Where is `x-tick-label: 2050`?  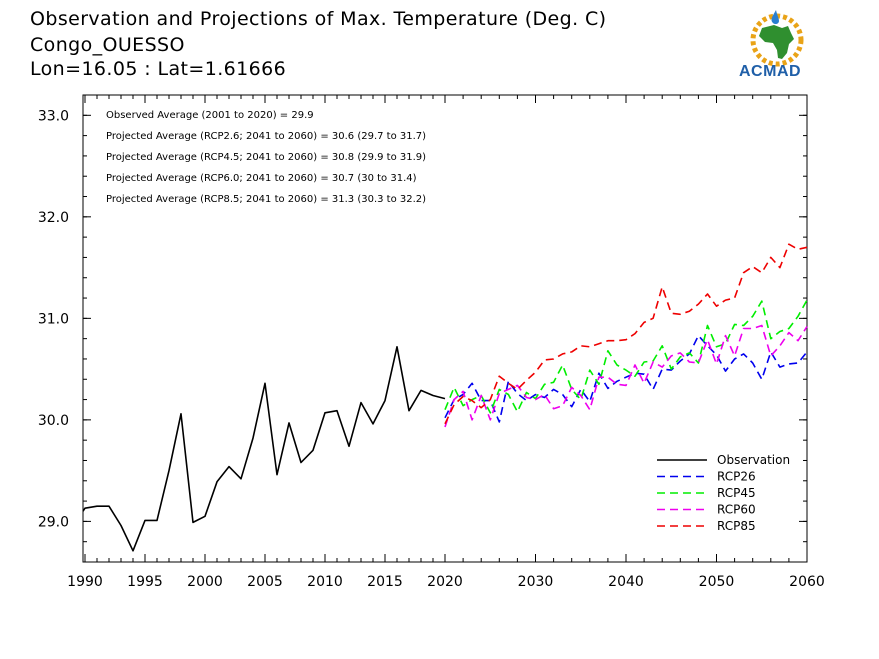 x-tick-label: 2050 is located at coordinates (717, 582).